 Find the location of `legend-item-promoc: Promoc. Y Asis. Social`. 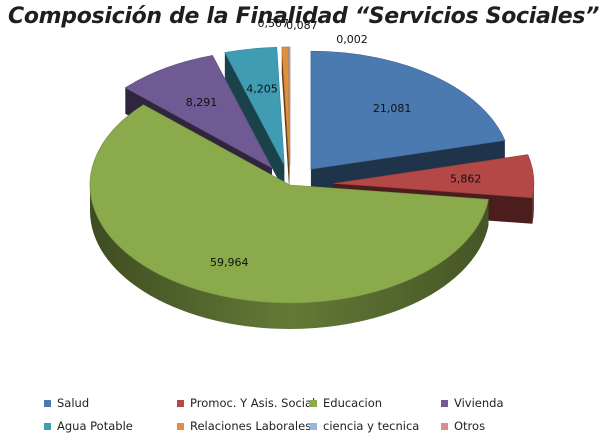

legend-item-promoc: Promoc. Y Asis. Social is located at coordinates (246, 403).